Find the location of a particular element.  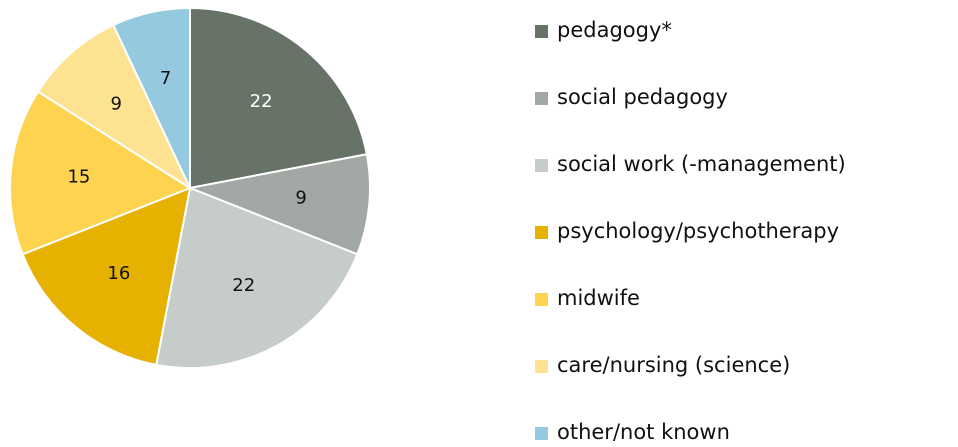

legend-label: other/not known is located at coordinates (643, 432).